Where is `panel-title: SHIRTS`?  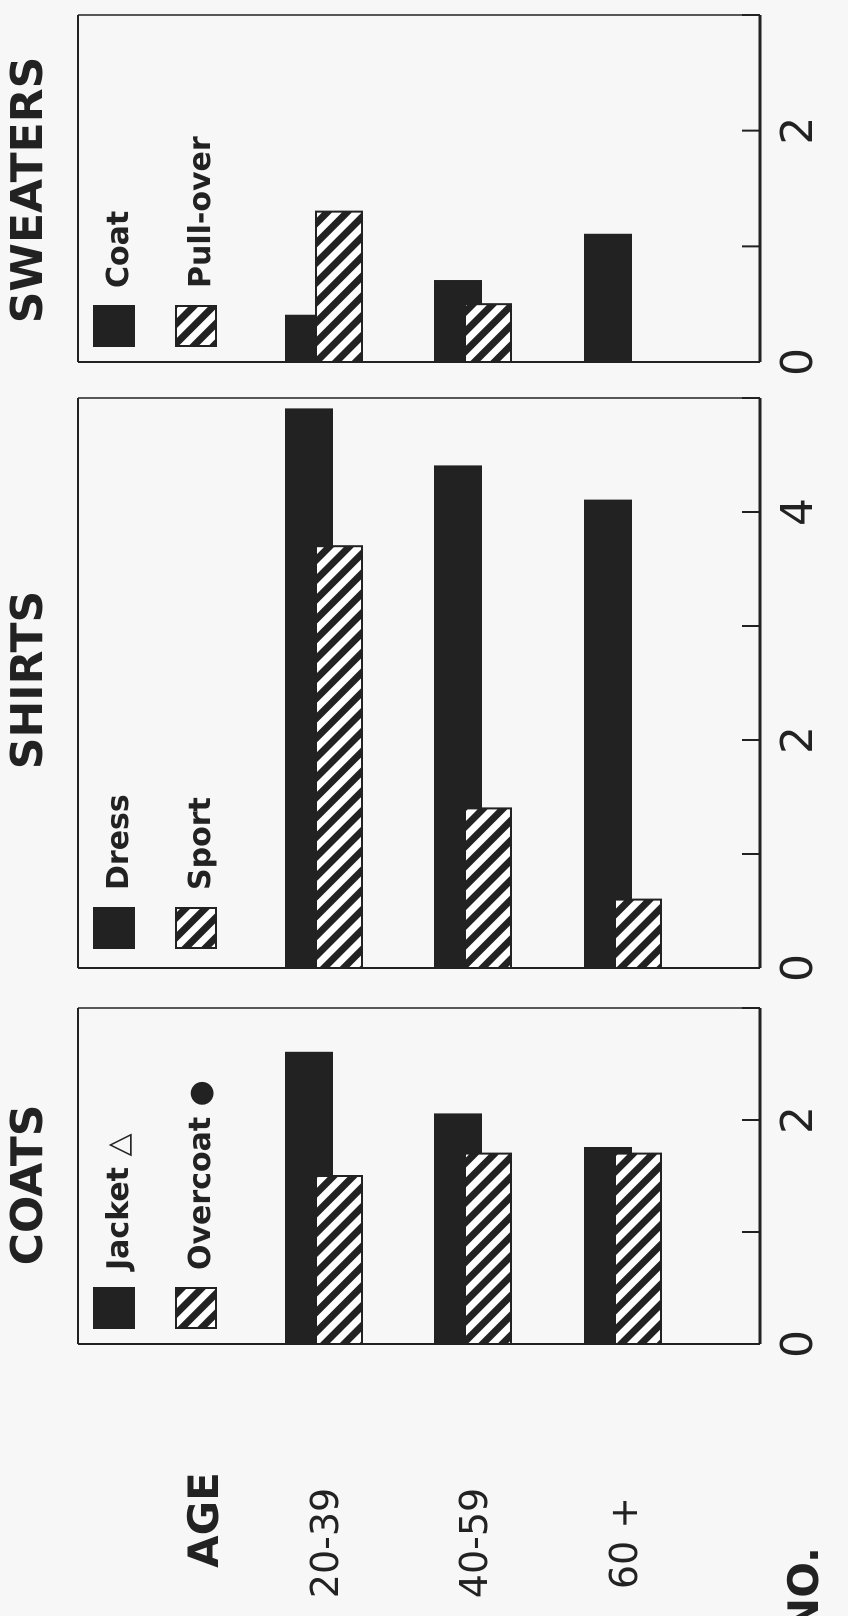 panel-title: SHIRTS is located at coordinates (27, 680).